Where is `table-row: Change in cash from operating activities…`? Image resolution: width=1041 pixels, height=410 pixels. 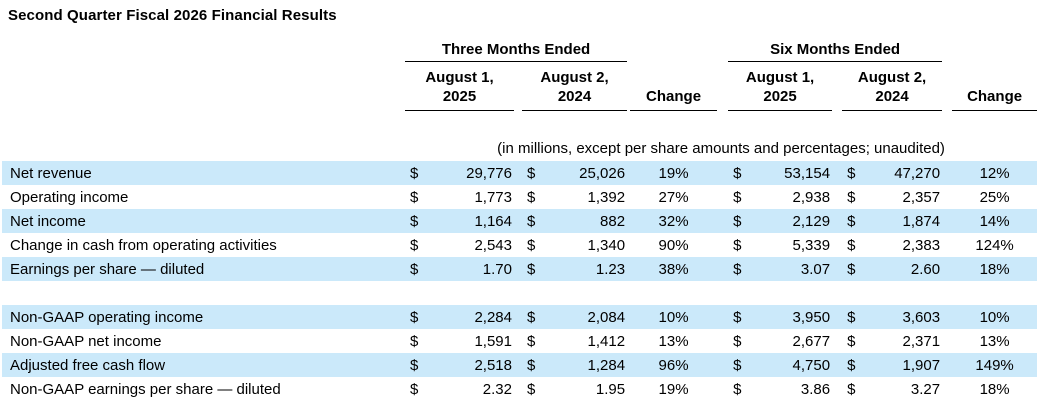
table-row: Change in cash from operating activities… is located at coordinates (519, 245).